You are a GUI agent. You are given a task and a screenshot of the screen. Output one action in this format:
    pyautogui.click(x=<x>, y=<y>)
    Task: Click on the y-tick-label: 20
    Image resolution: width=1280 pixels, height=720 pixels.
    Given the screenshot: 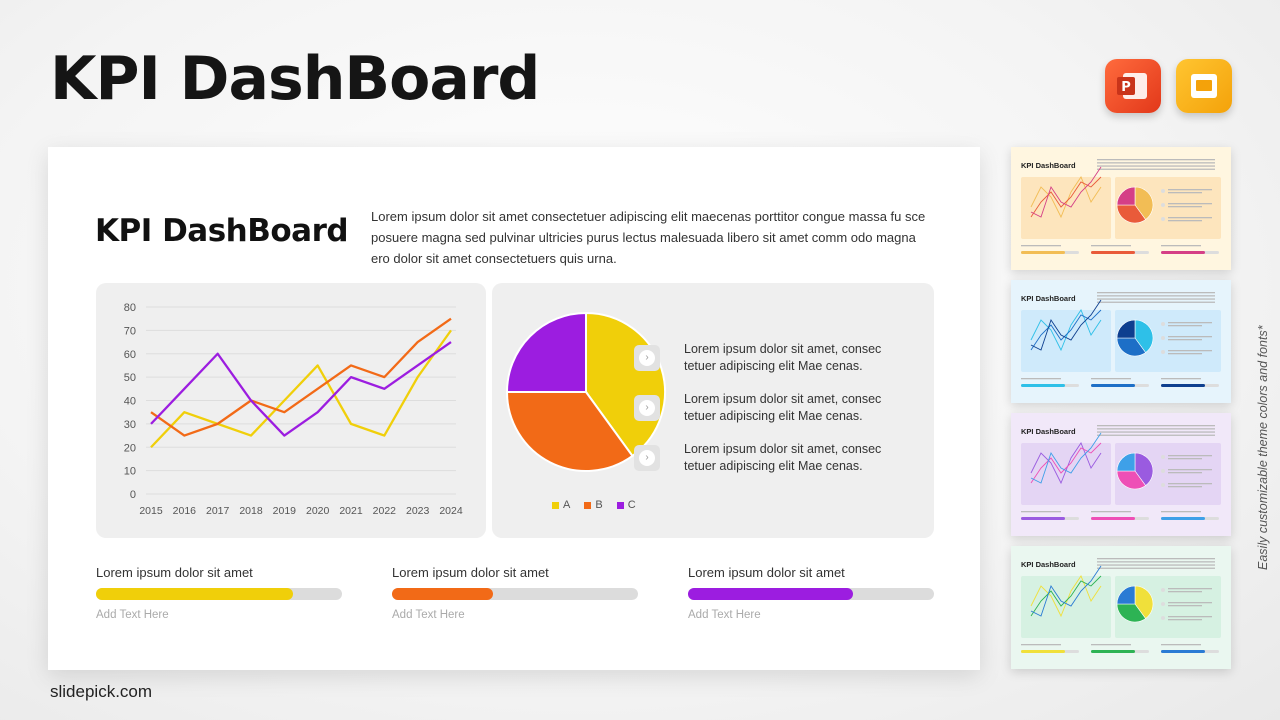 What is the action you would take?
    pyautogui.click(x=130, y=448)
    